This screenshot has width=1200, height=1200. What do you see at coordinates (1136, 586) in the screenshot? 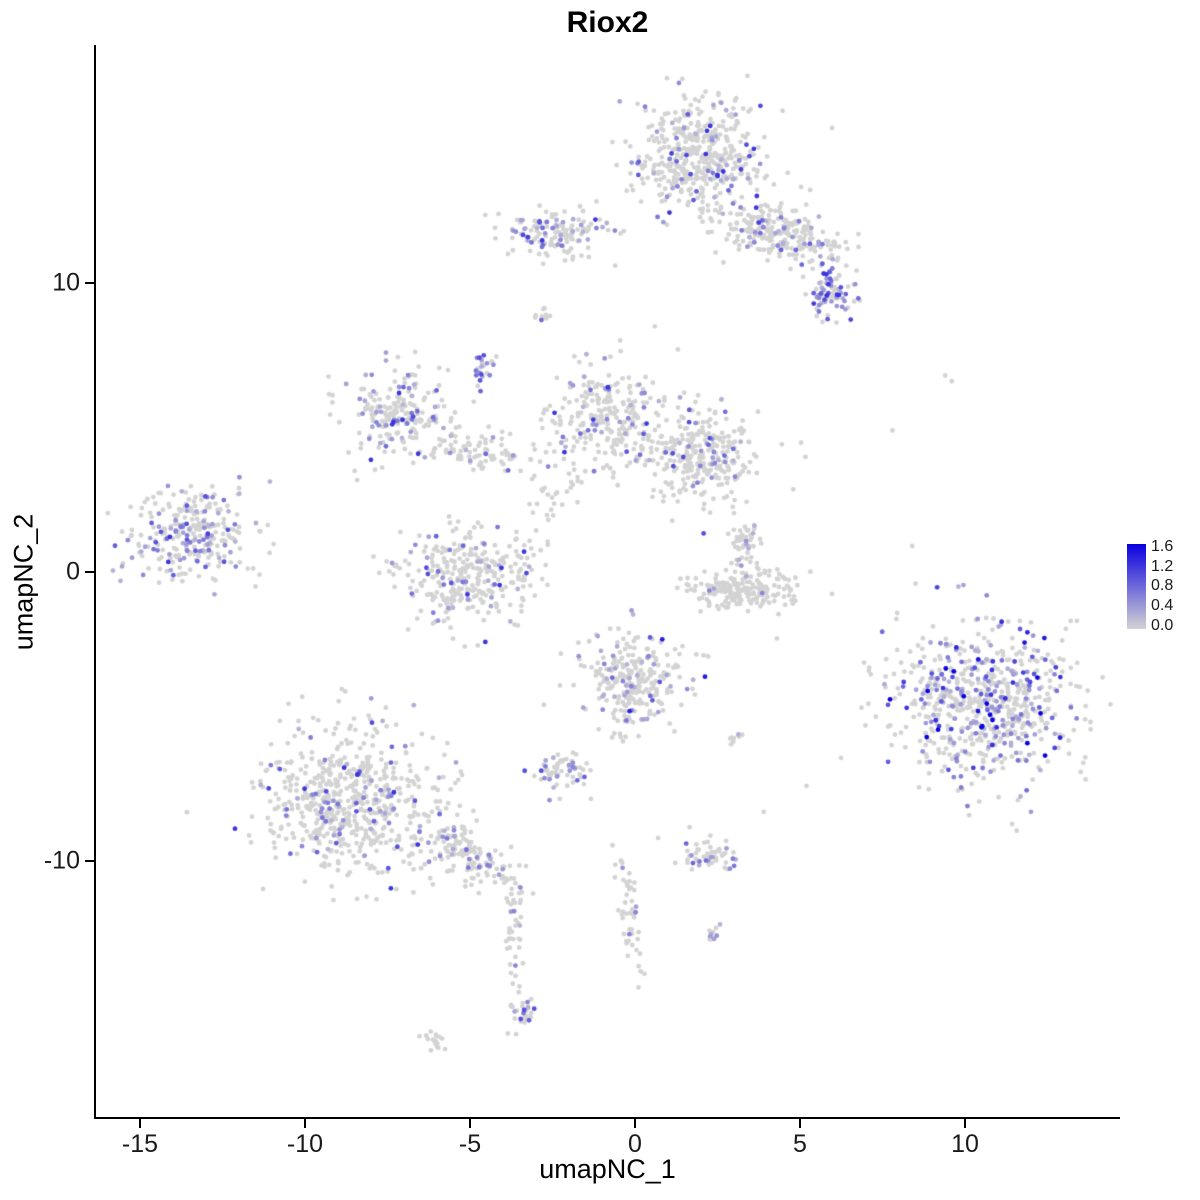
I see `legend-gradient-bar` at bounding box center [1136, 586].